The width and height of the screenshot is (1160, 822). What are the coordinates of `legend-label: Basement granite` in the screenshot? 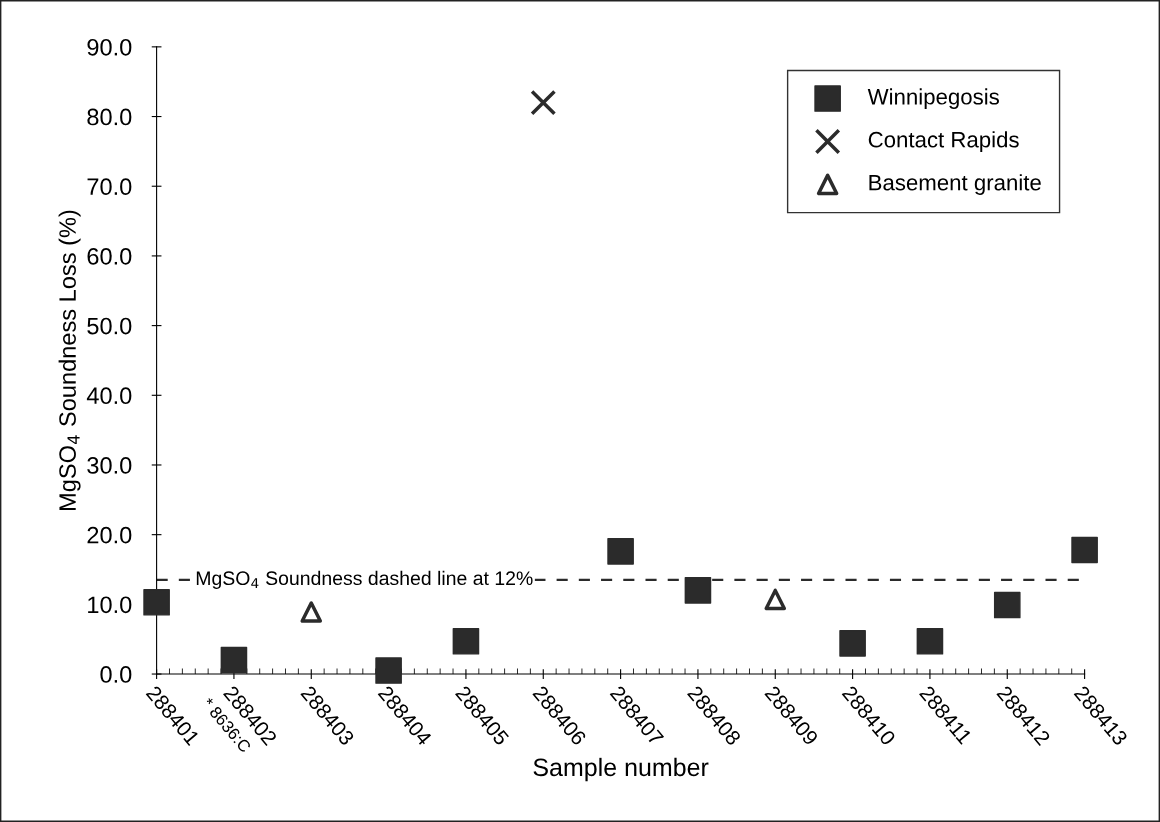 It's located at (955, 184).